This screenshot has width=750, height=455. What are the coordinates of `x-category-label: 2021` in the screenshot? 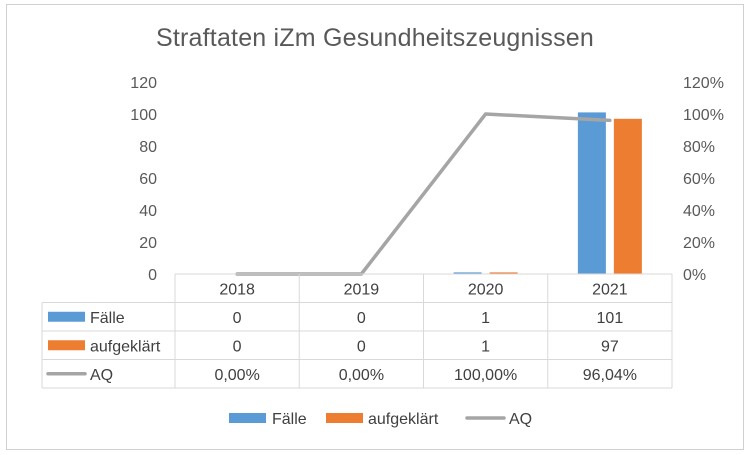 It's located at (610, 289).